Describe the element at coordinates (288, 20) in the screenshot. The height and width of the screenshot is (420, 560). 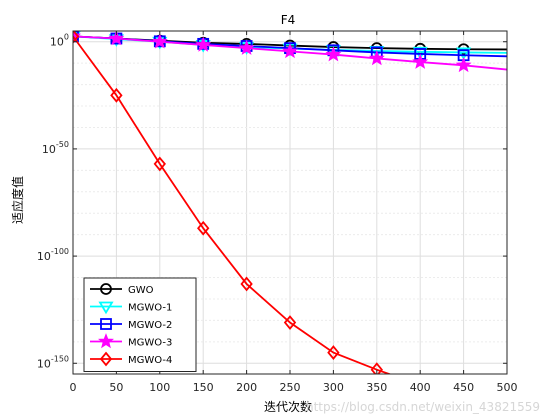
I see `chart-title: F4` at that location.